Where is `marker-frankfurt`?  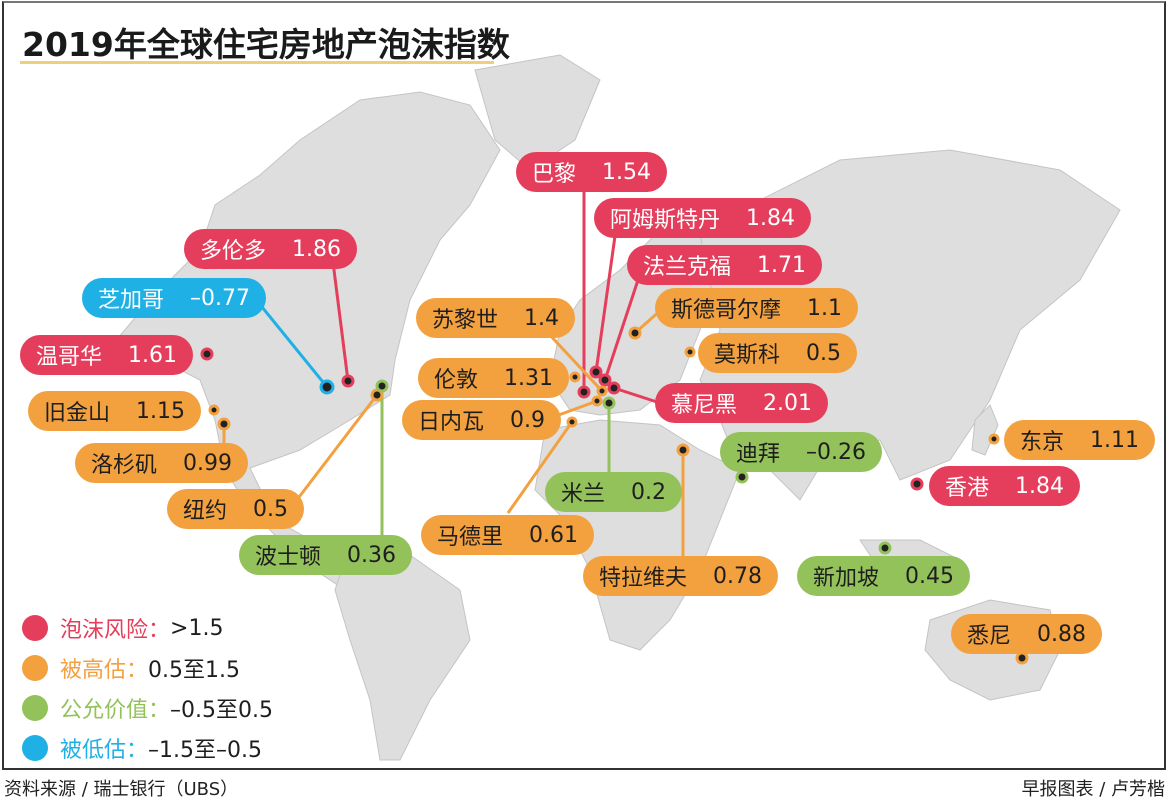
marker-frankfurt is located at coordinates (605, 380).